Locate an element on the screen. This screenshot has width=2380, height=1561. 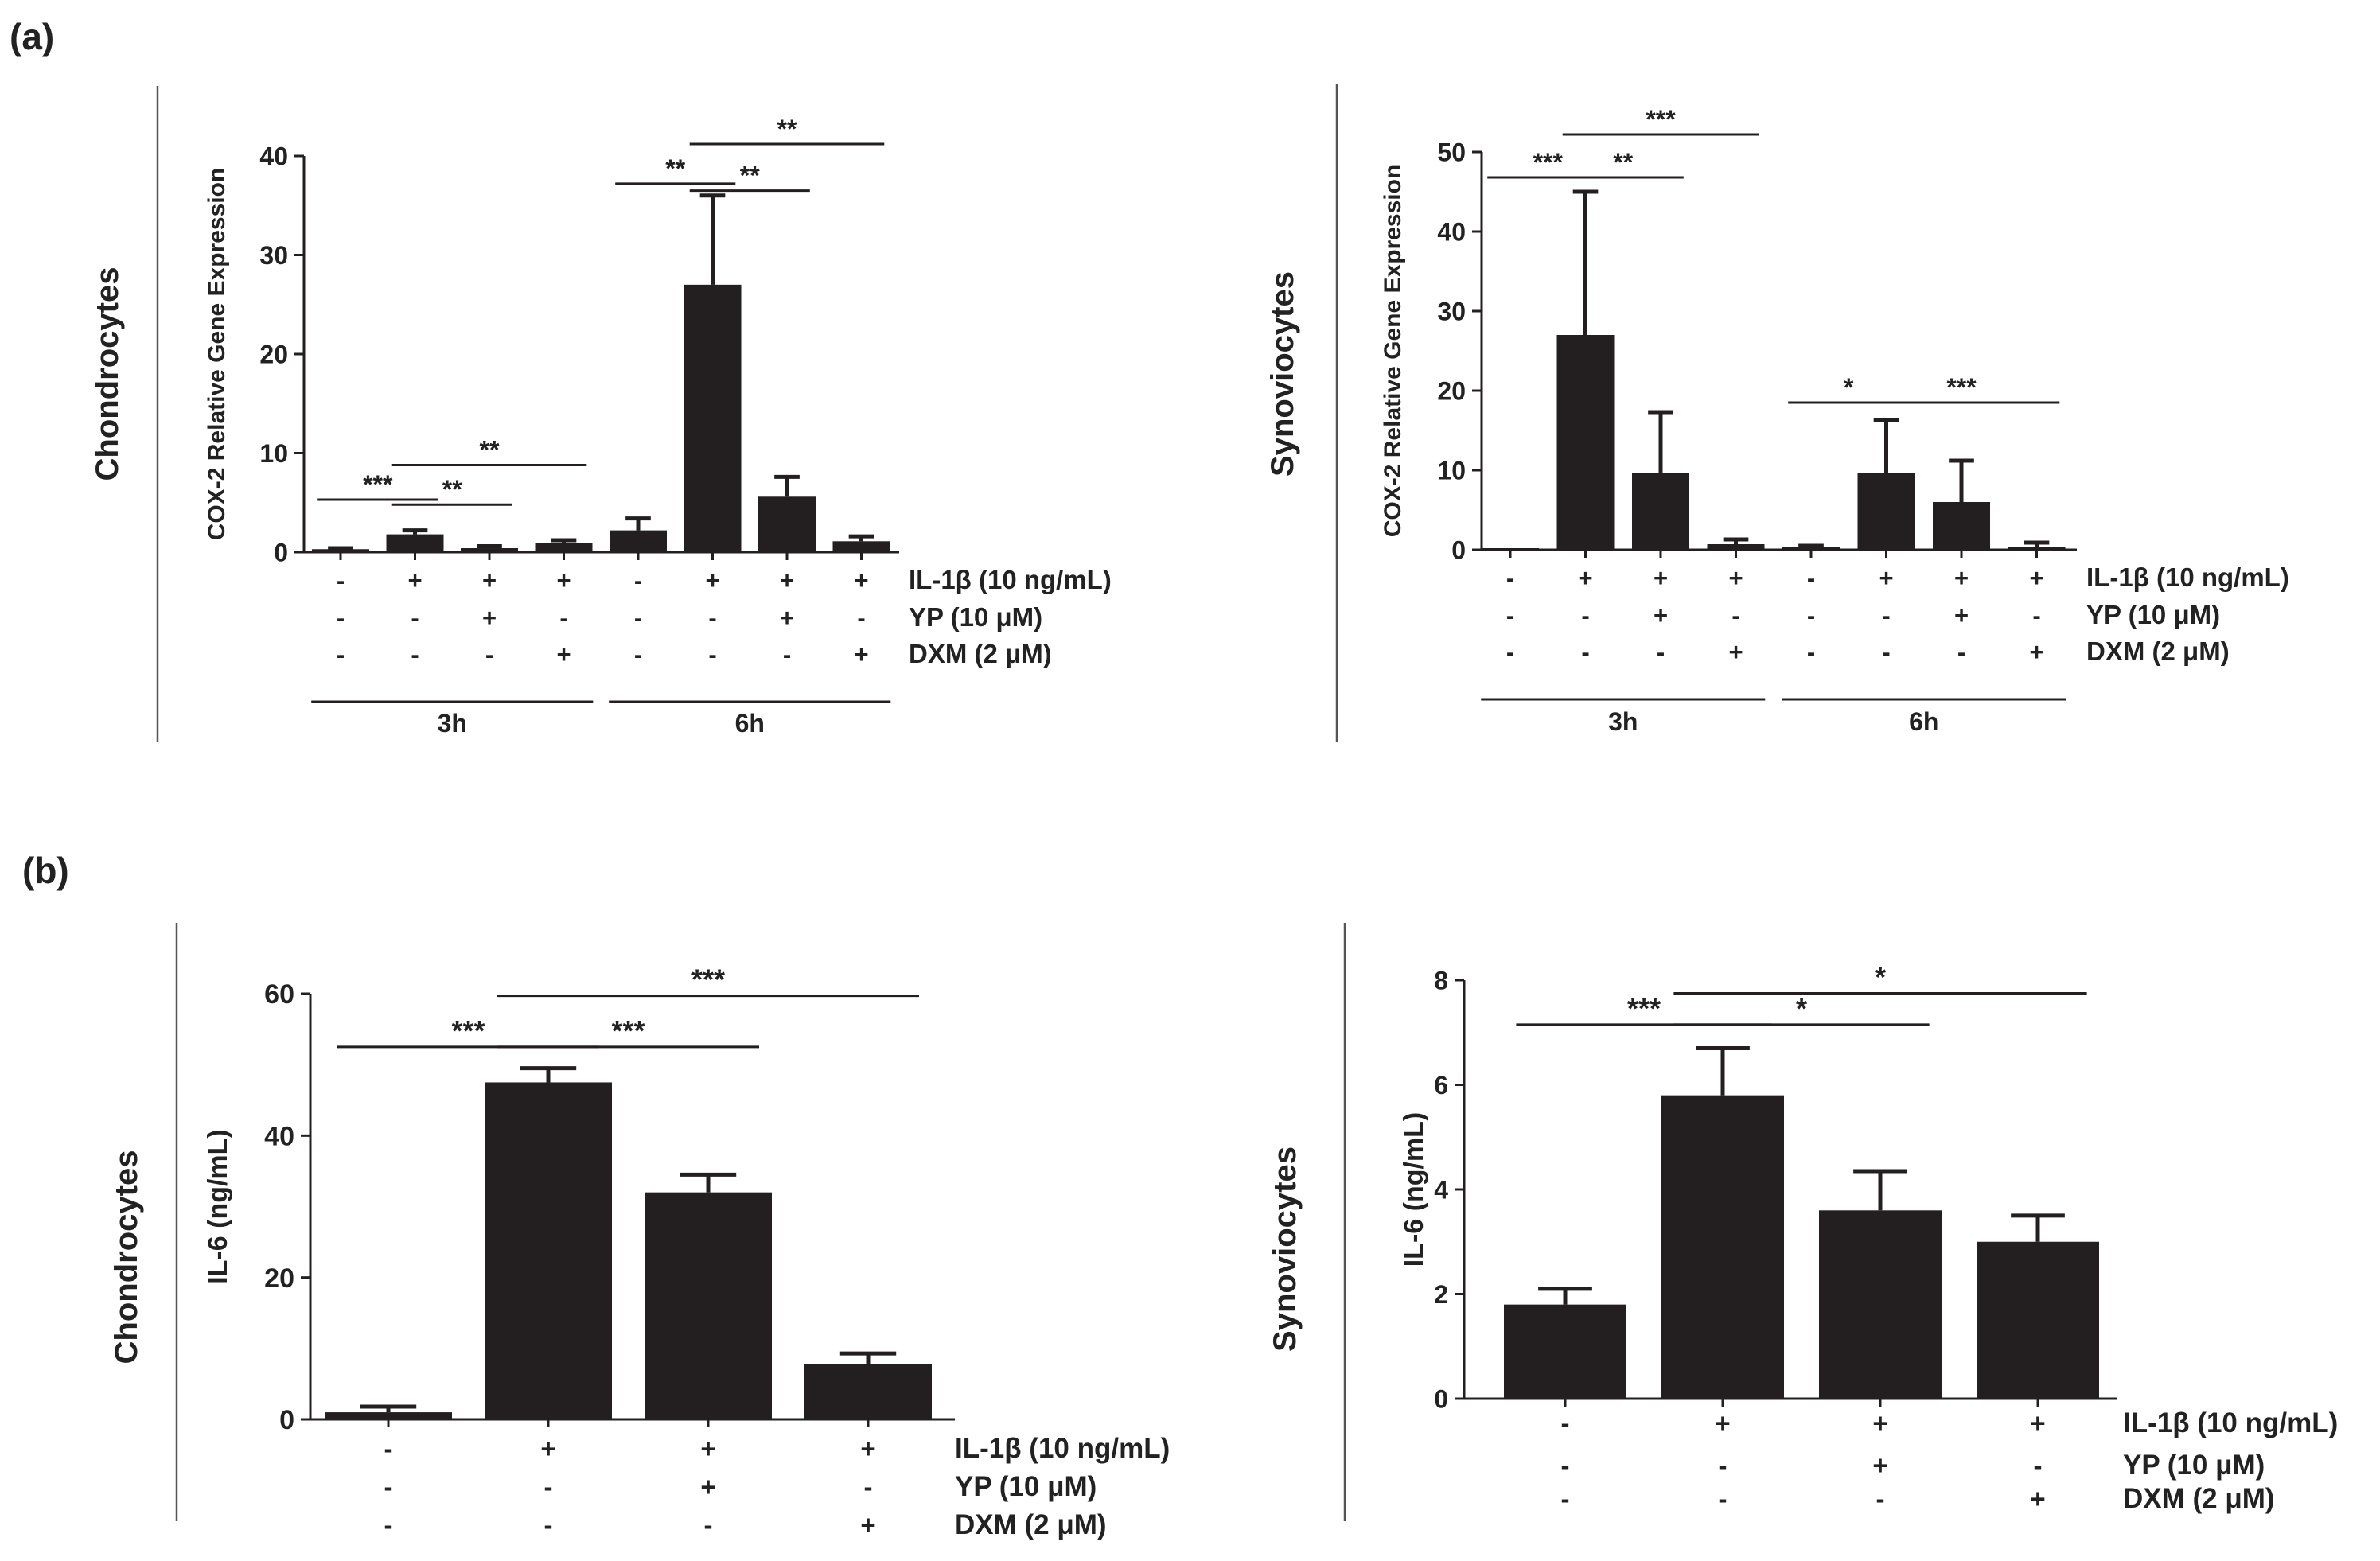
y-tick-label: 50 is located at coordinates (1451, 152).